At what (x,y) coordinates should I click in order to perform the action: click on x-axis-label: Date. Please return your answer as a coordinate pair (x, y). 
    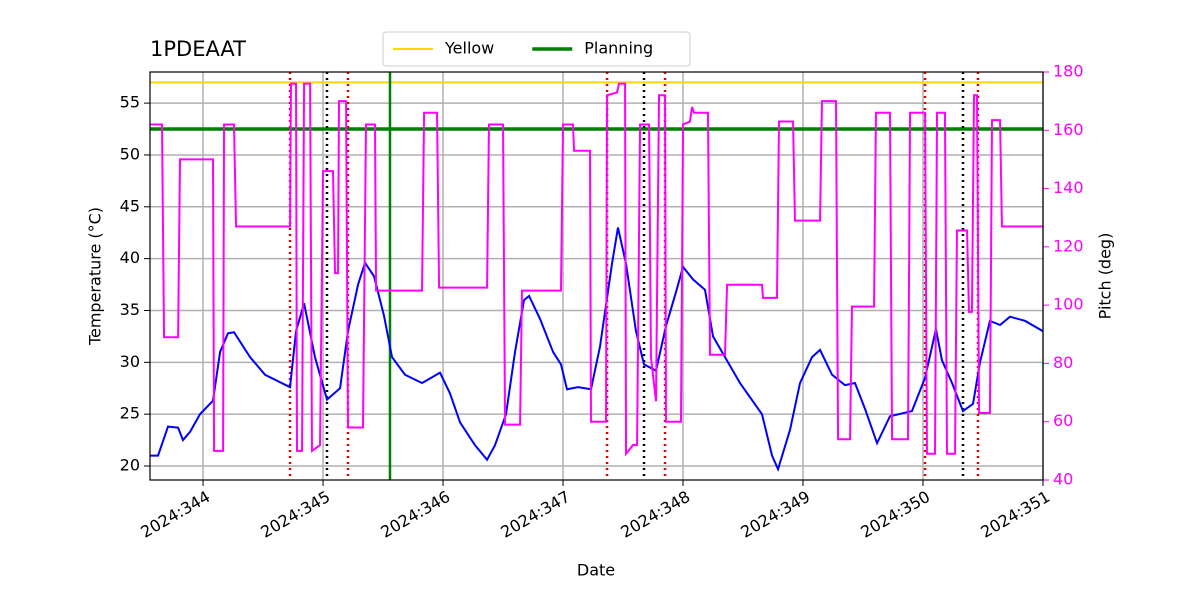
    Looking at the image, I should click on (596, 570).